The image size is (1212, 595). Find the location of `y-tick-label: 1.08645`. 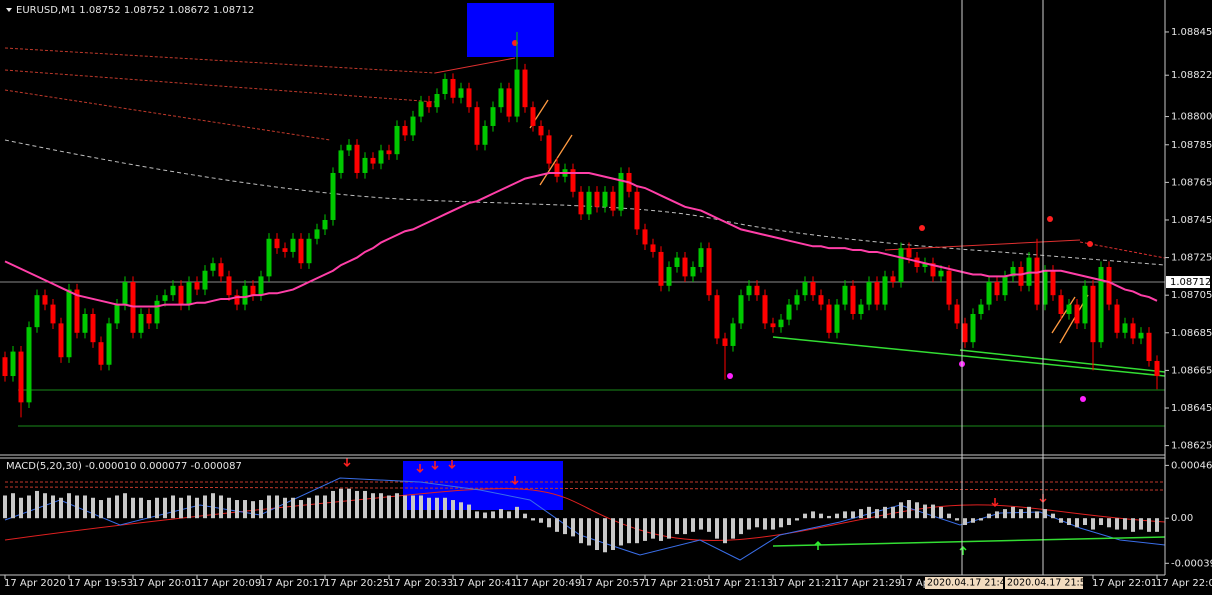

y-tick-label: 1.08645 is located at coordinates (1191, 408).